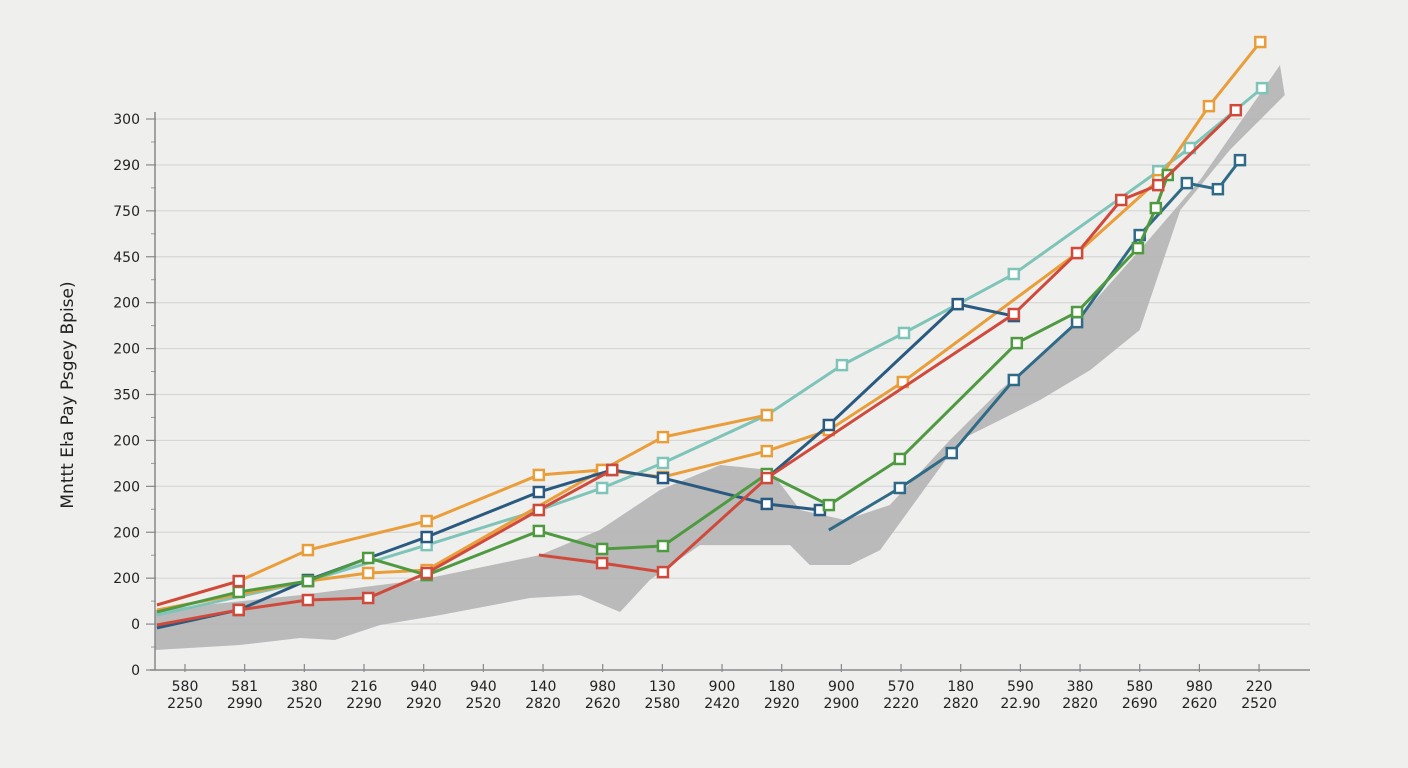 The image size is (1408, 768). I want to click on y-tick-label: 350, so click(126, 396).